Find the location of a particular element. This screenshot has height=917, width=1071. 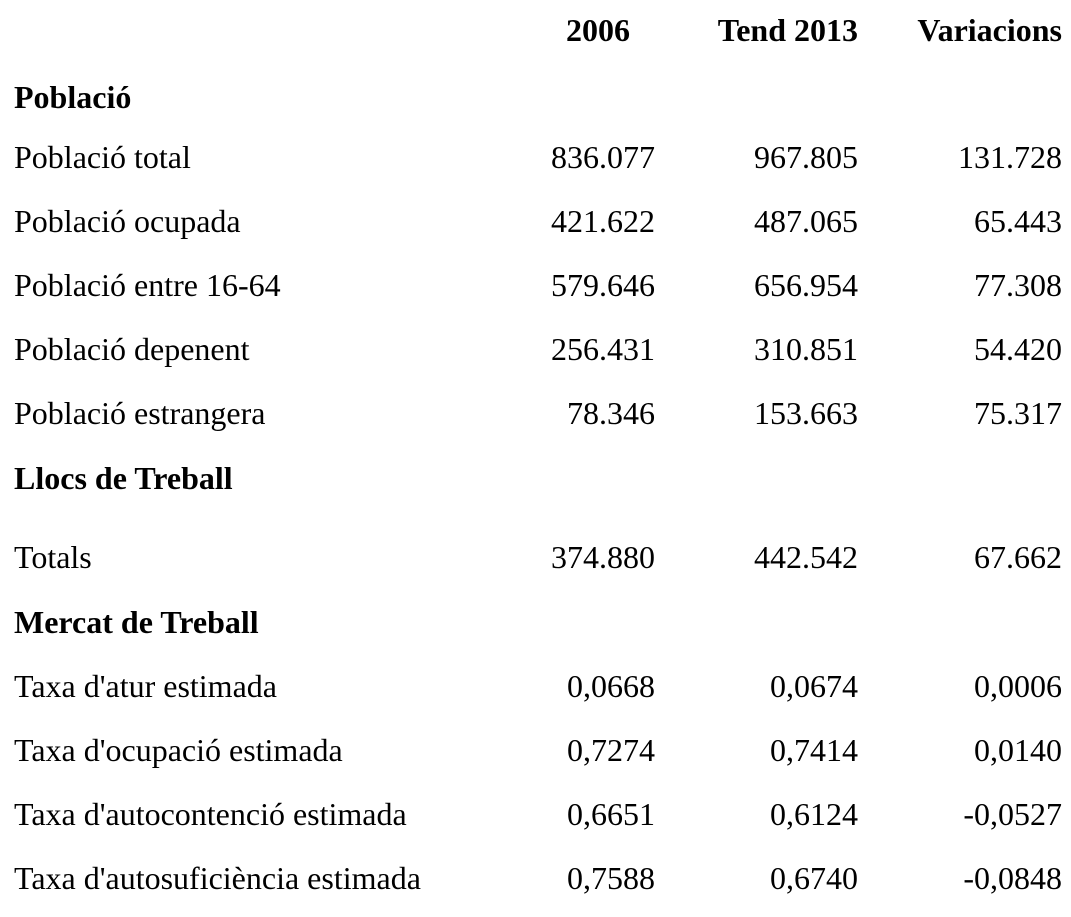

row-label: Població estrangera is located at coordinates (140, 413).